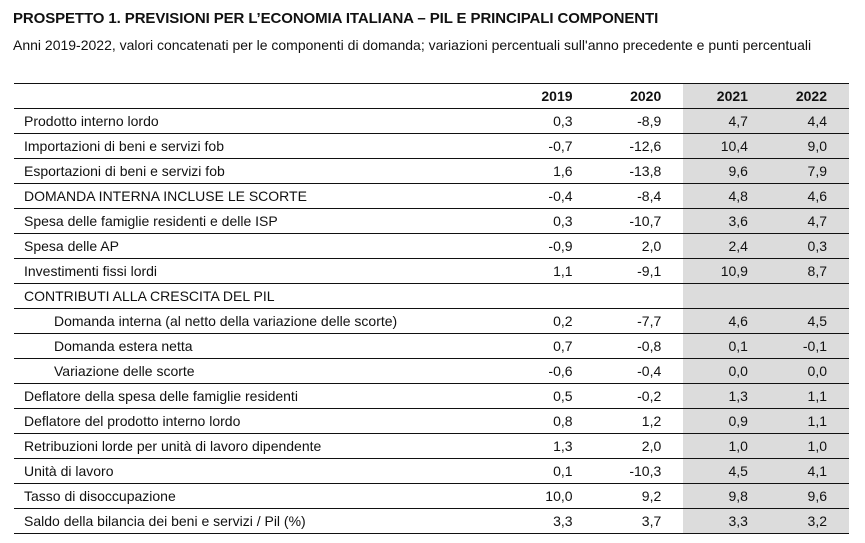 The image size is (865, 543). What do you see at coordinates (809, 521) in the screenshot?
I see `value-cell-2022: 3,2` at bounding box center [809, 521].